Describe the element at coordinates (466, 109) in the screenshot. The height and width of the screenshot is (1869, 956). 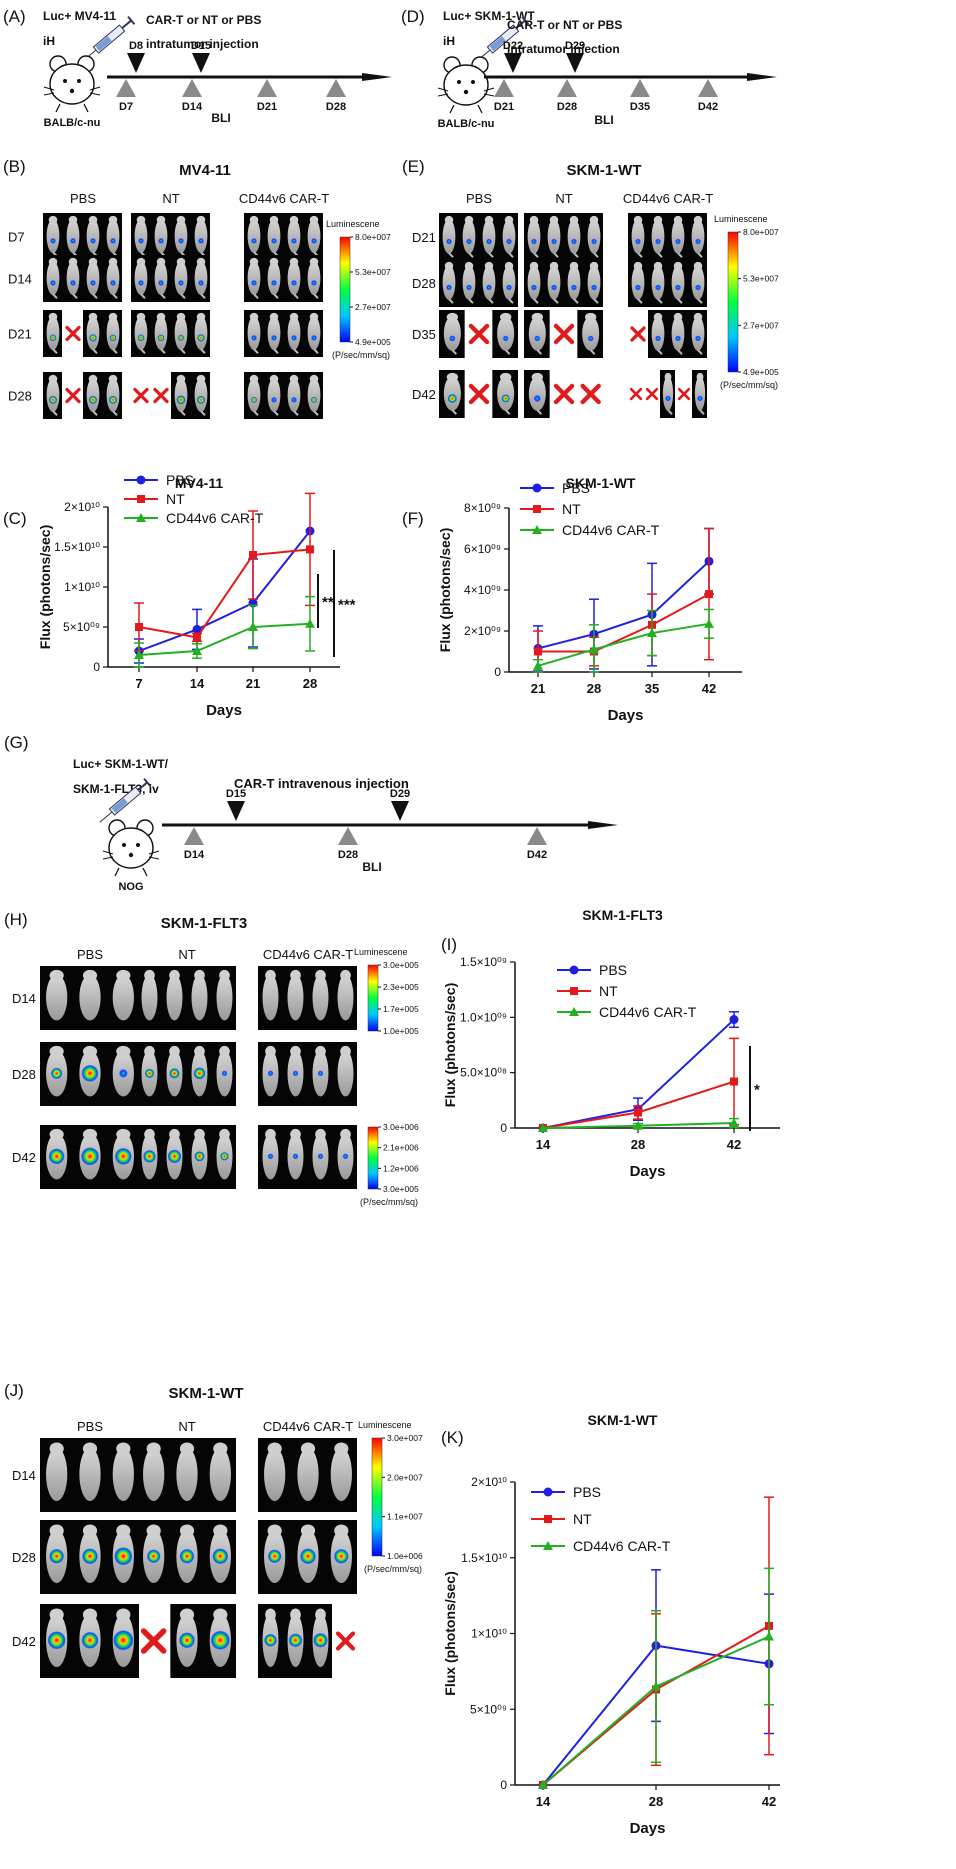
I see `mouse-feet` at that location.